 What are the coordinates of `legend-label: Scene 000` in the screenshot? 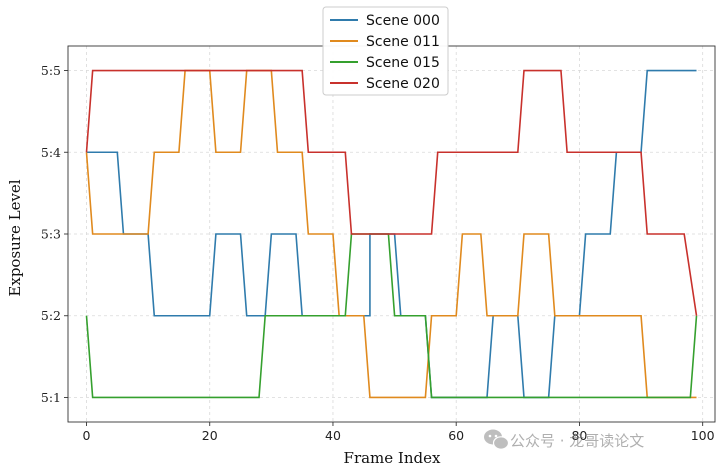 It's located at (403, 21).